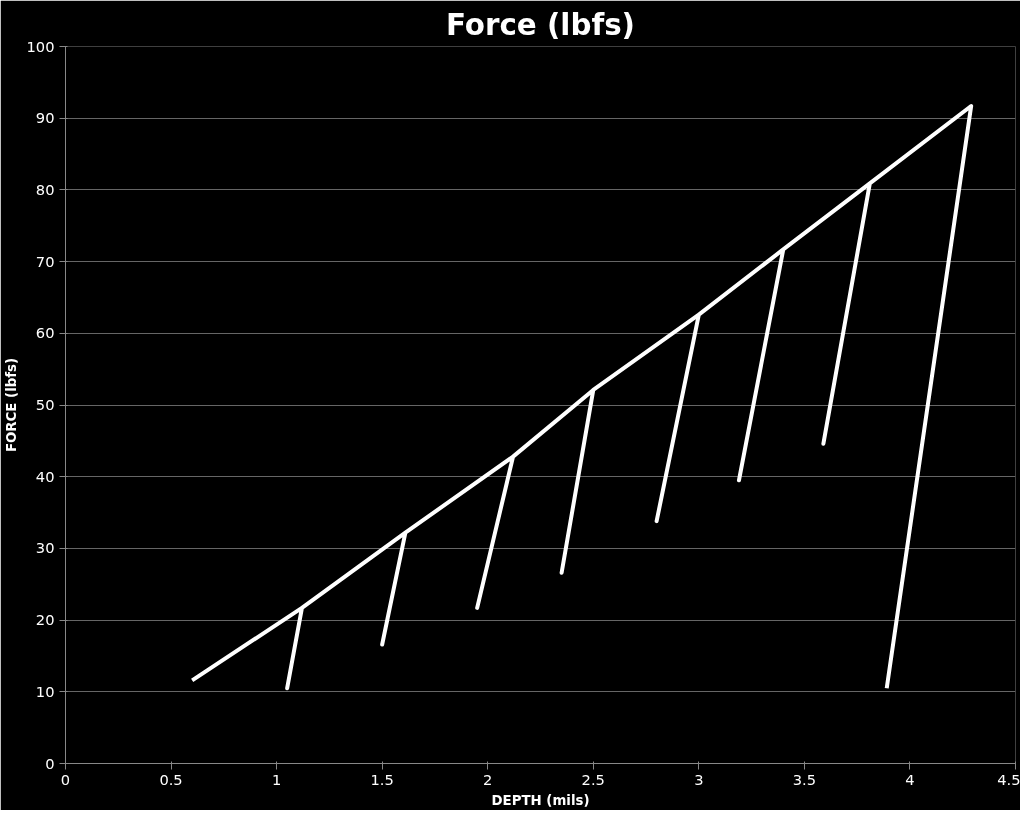 This screenshot has height=826, width=1035. Describe the element at coordinates (45, 261) in the screenshot. I see `y-tick-label: 70` at that location.